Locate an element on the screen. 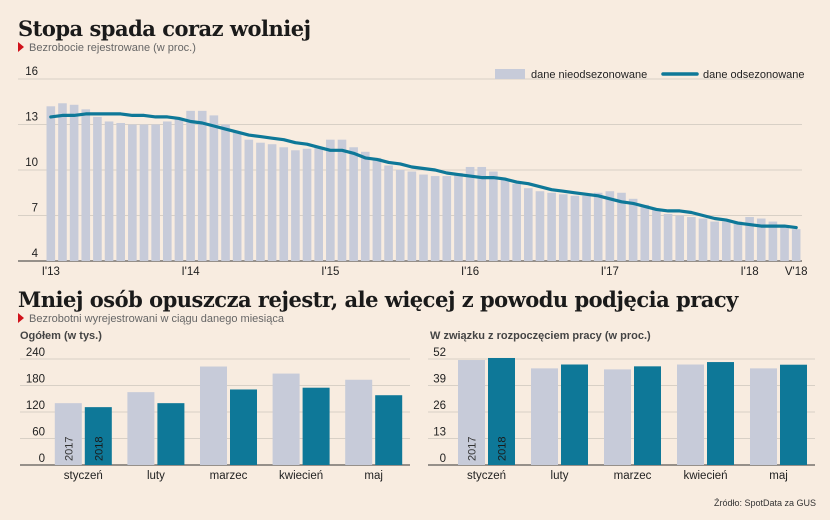 This screenshot has height=520, width=830. x-tick-label: V'18 is located at coordinates (796, 272).